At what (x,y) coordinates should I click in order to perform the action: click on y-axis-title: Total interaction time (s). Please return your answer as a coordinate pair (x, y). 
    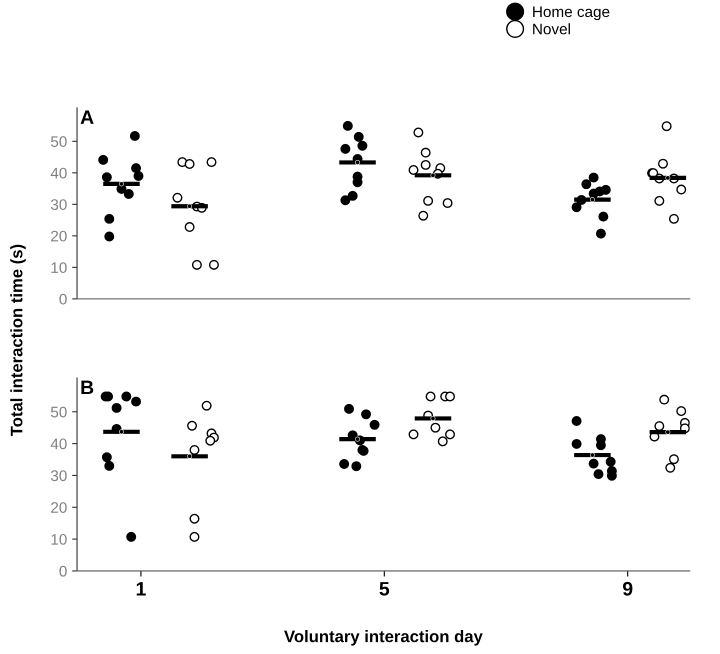
    Looking at the image, I should click on (18, 340).